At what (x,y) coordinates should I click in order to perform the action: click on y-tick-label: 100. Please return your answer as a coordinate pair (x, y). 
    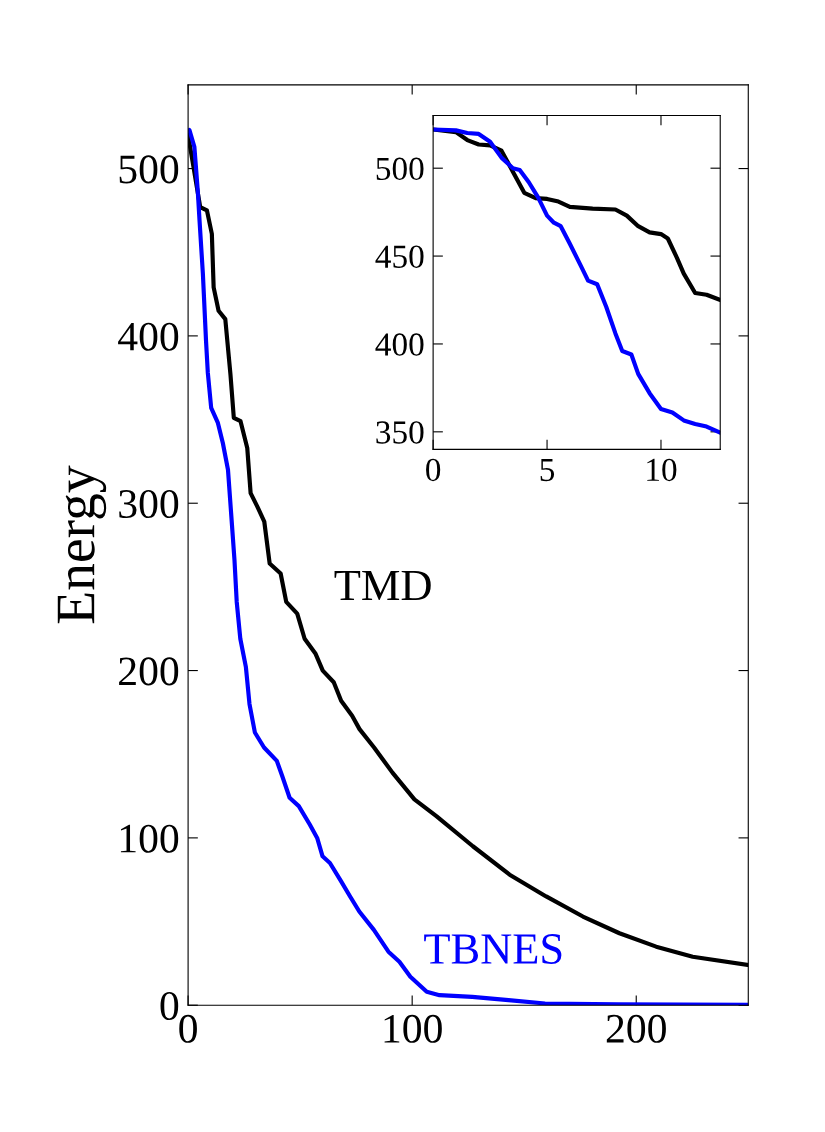
    Looking at the image, I should click on (149, 838).